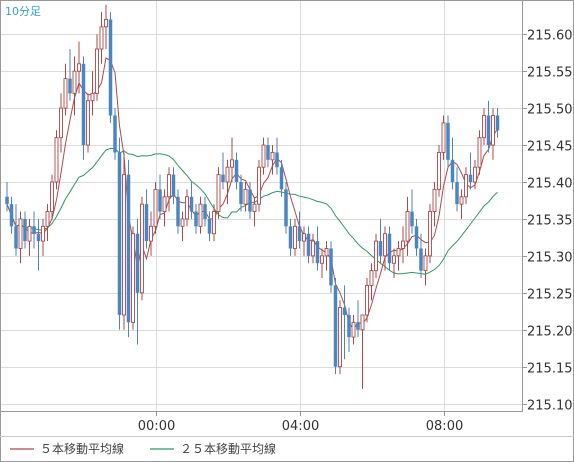 Image resolution: width=574 pixels, height=462 pixels. Describe the element at coordinates (444, 426) in the screenshot. I see `x-tick-label: 08:00` at that location.